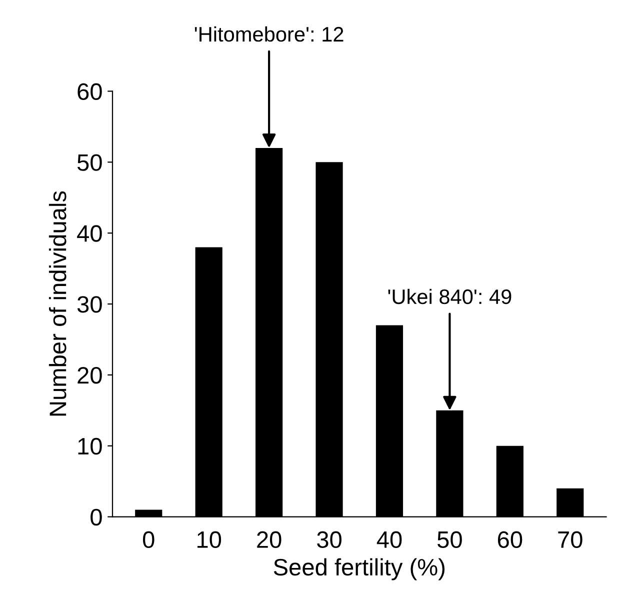 The width and height of the screenshot is (625, 608). Describe the element at coordinates (269, 539) in the screenshot. I see `x-tick-label: 20` at that location.